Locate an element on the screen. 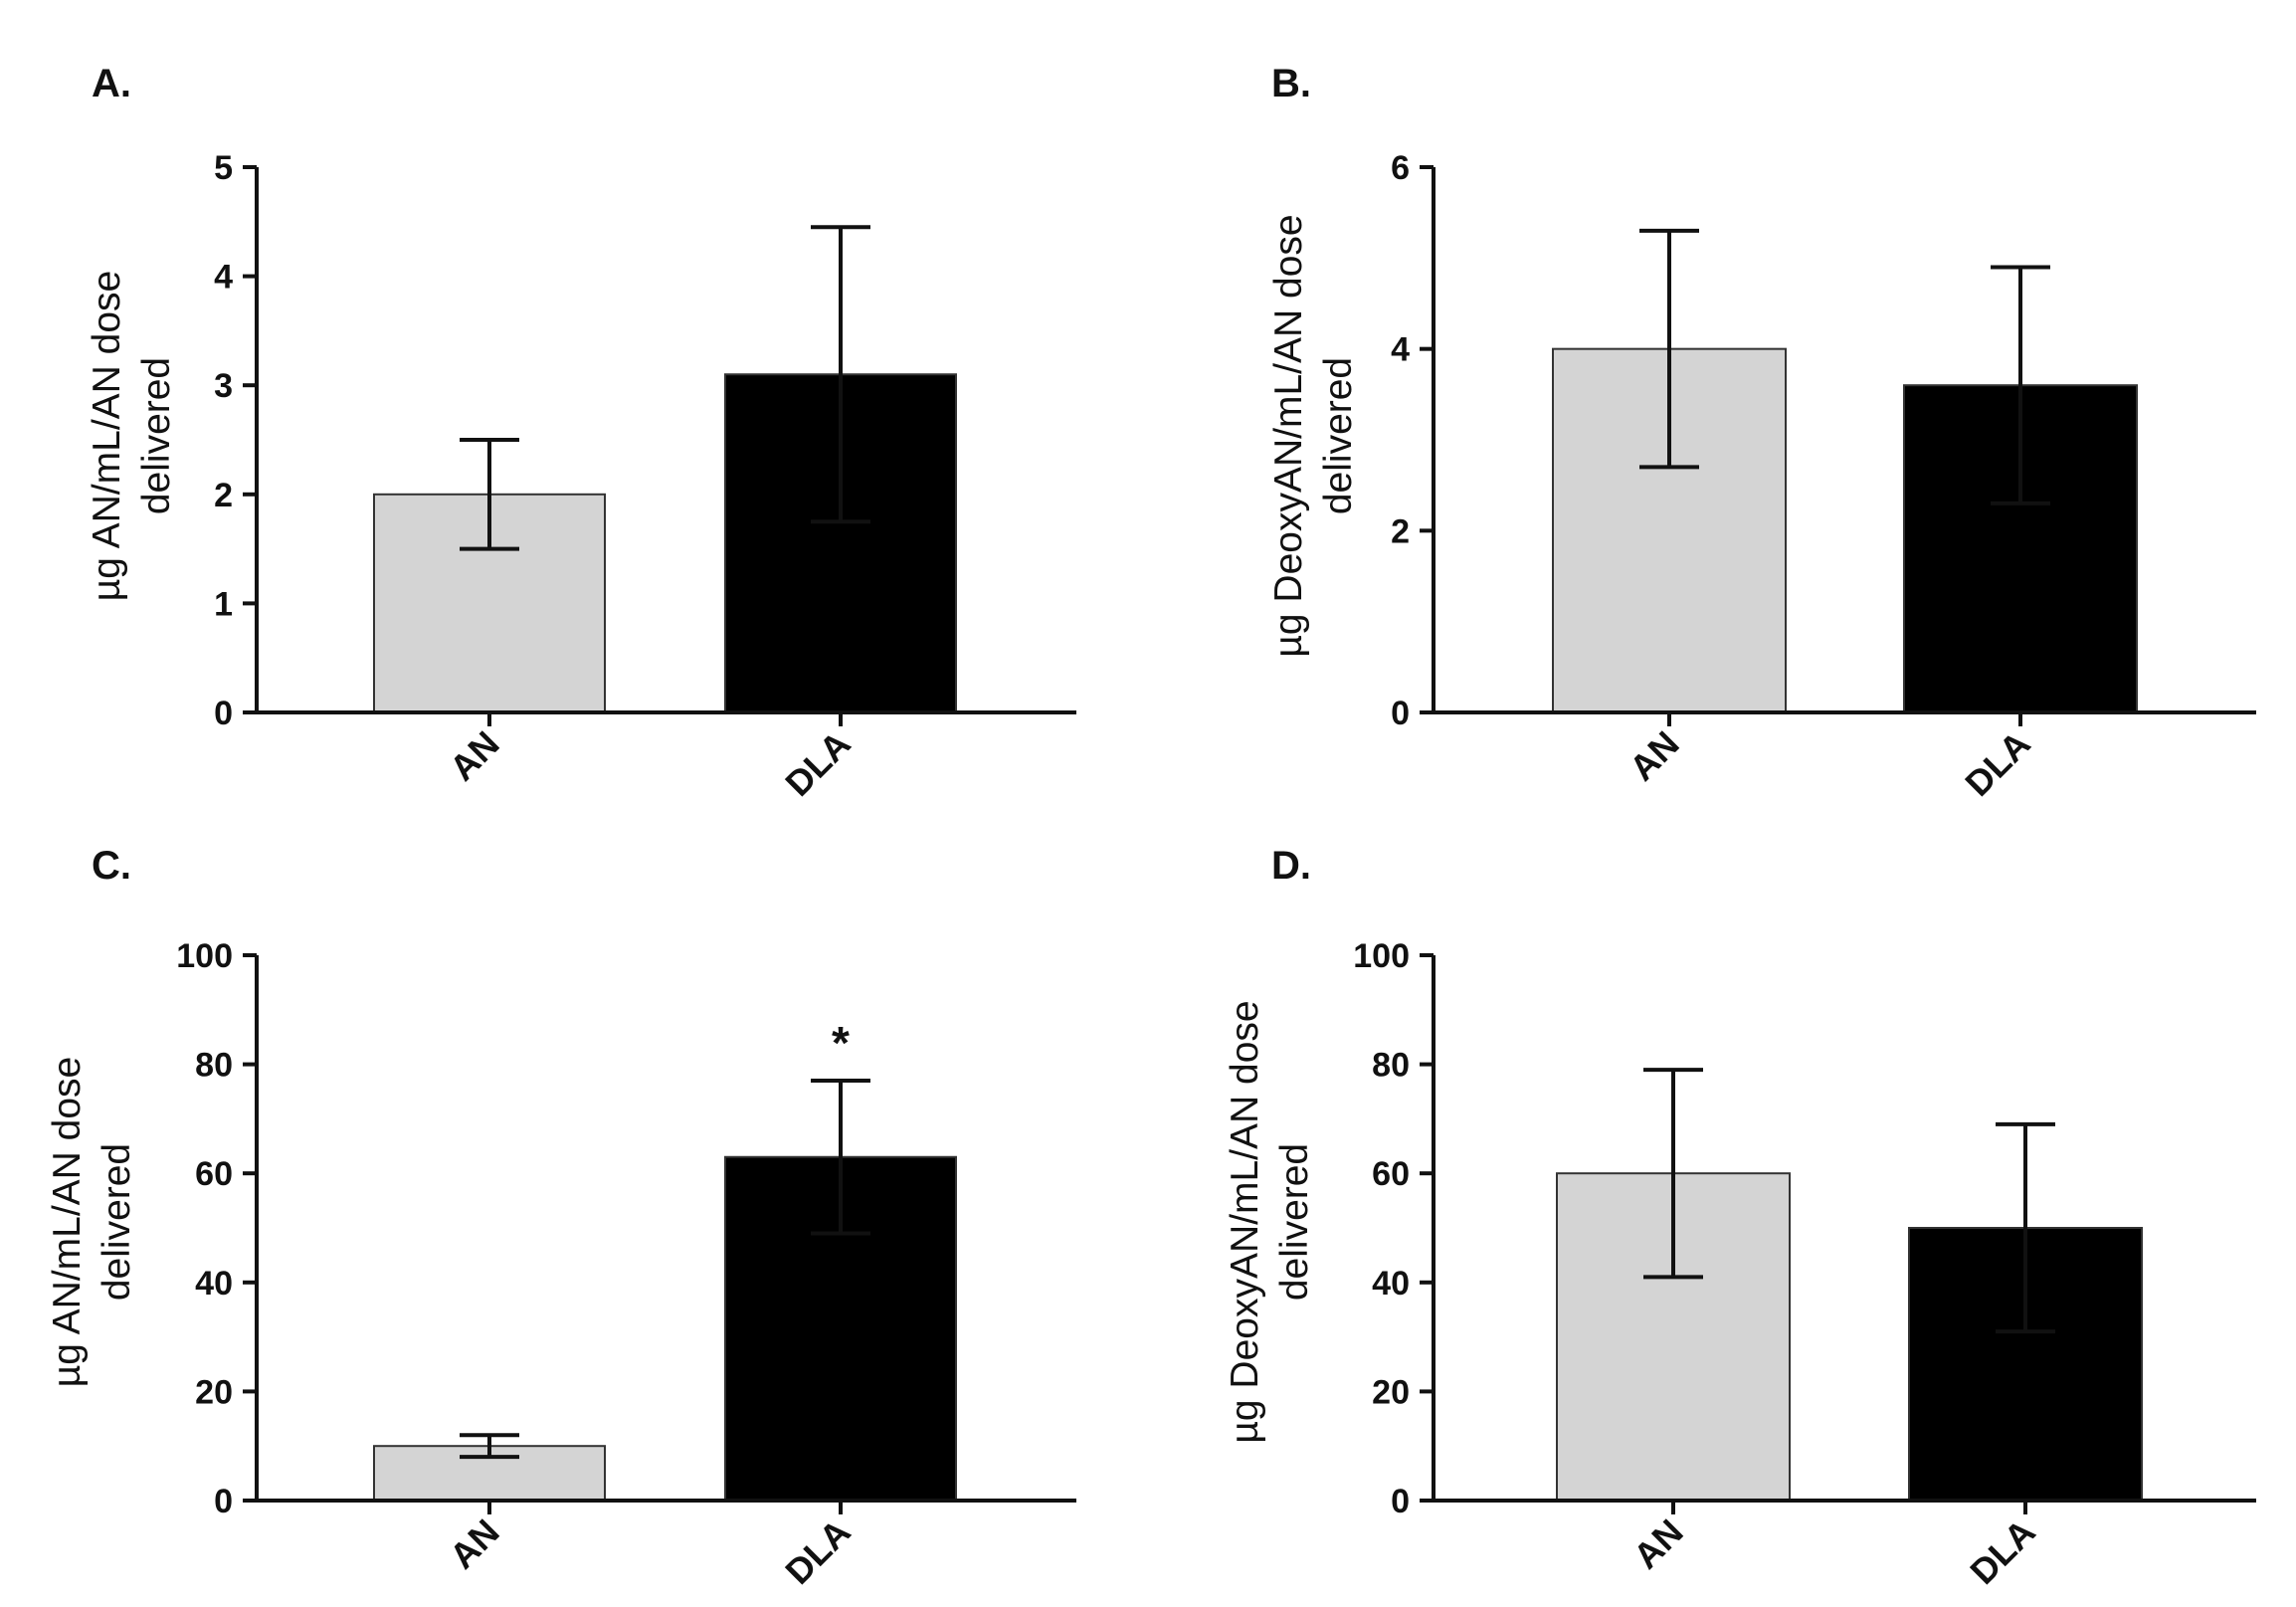 The height and width of the screenshot is (1607, 2296). panel-label: D. is located at coordinates (1291, 866).